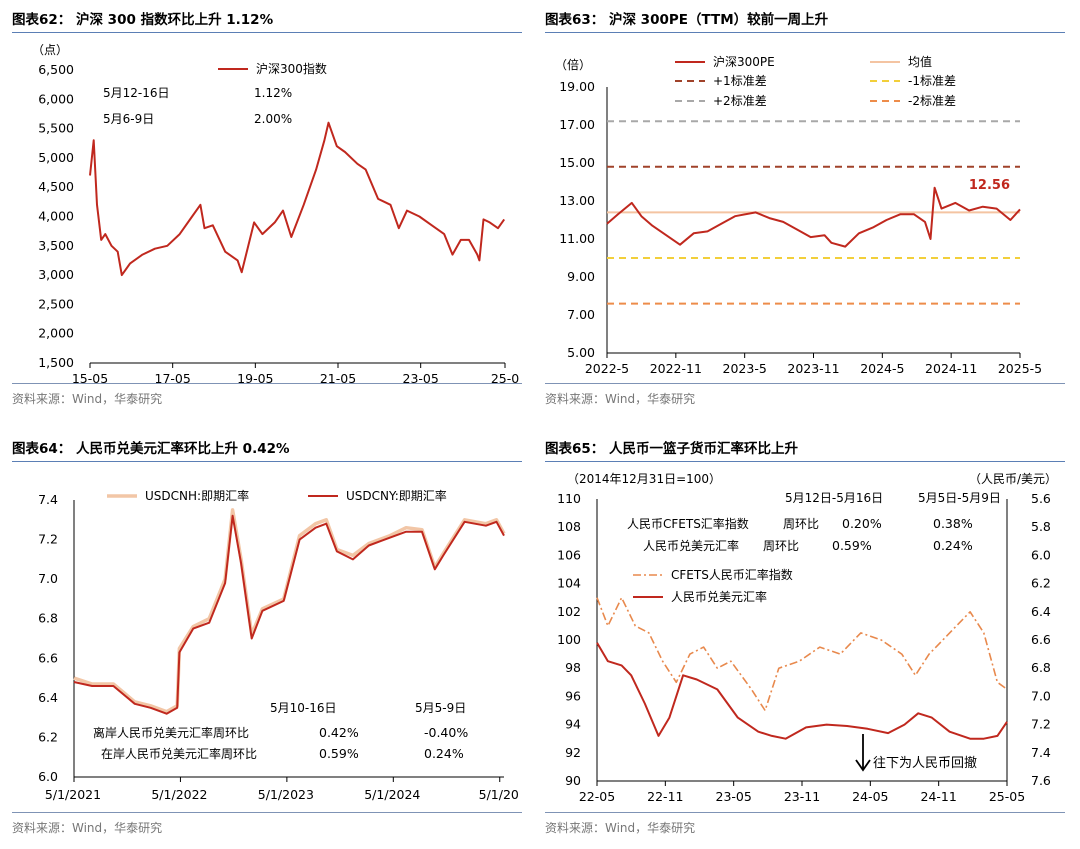  Describe the element at coordinates (136, 93) in the screenshot. I see `annotation-period: 5月12-16日` at that location.